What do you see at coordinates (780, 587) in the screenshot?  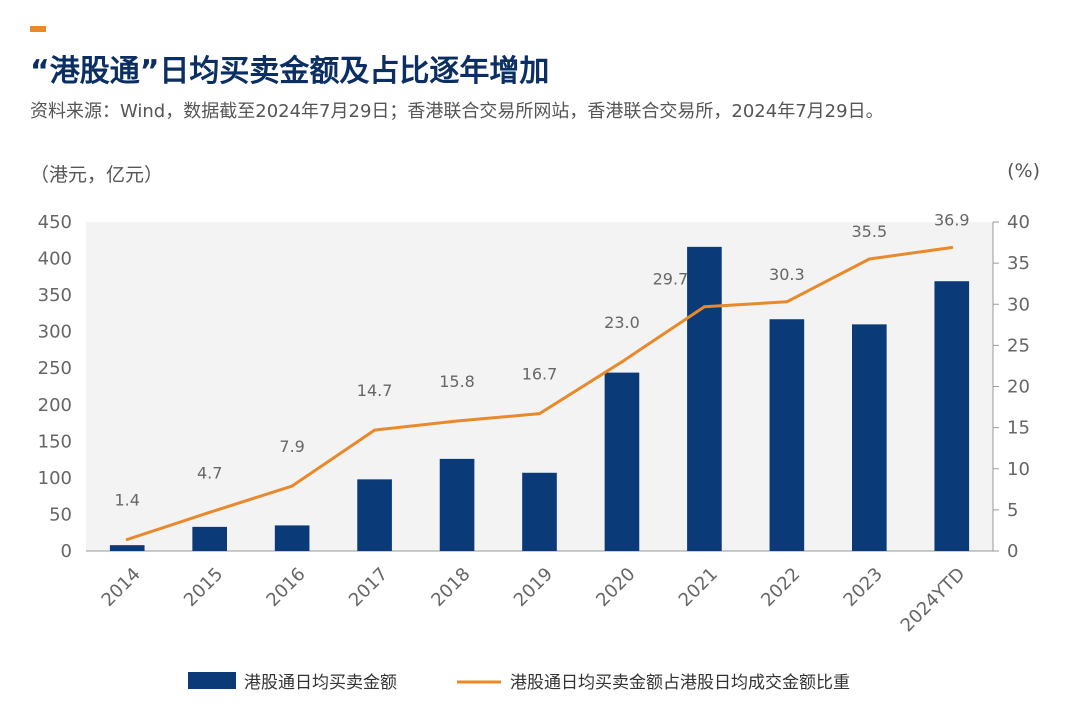 I see `x-tick-label: 2022` at bounding box center [780, 587].